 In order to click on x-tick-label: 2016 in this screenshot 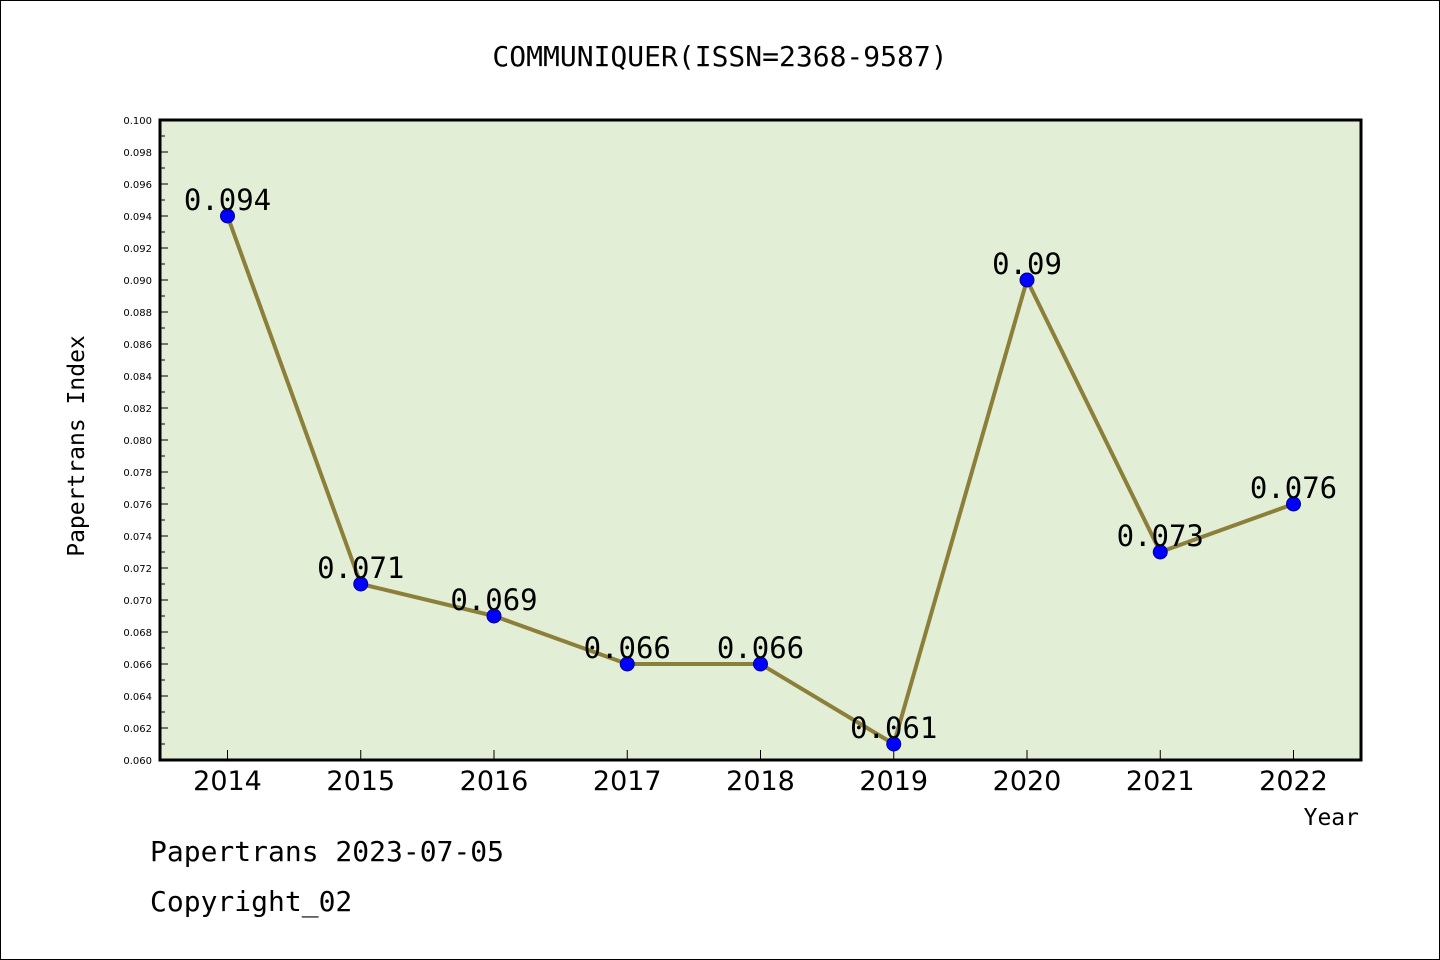, I will do `click(494, 781)`.